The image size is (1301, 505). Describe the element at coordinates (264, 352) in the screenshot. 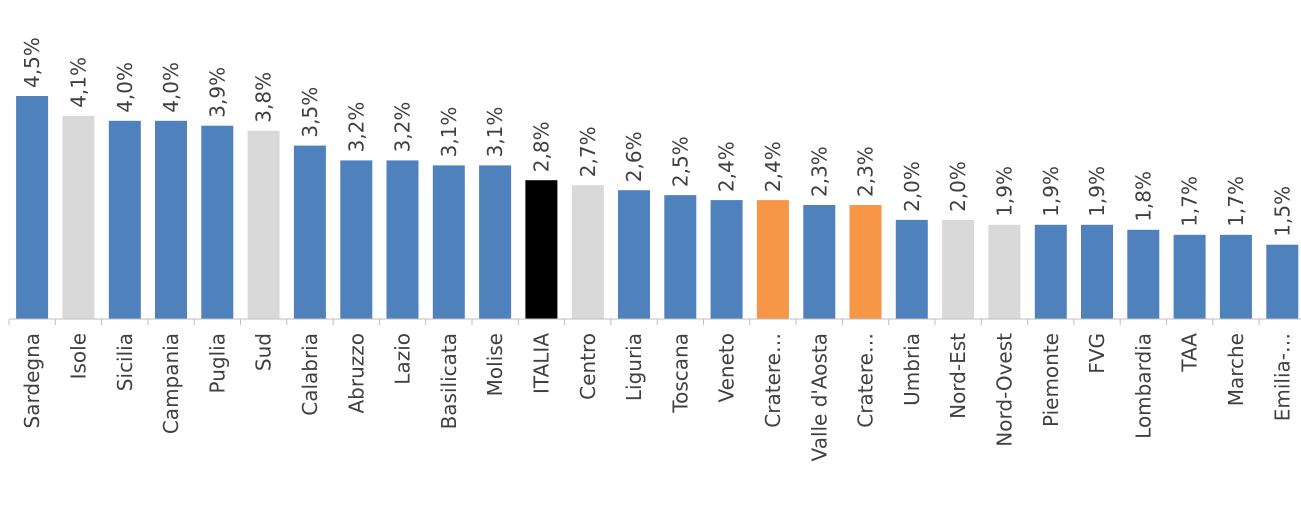

I see `category-label: Sud` at that location.